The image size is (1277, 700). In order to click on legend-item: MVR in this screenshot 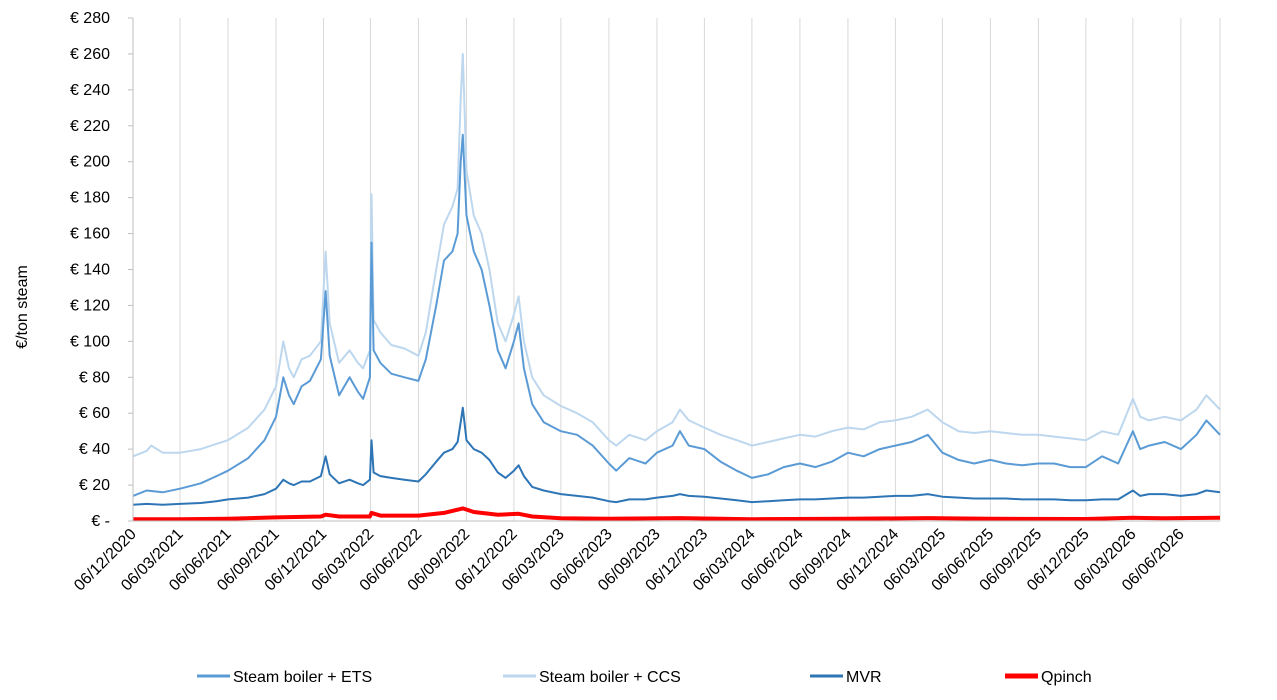, I will do `click(846, 677)`.